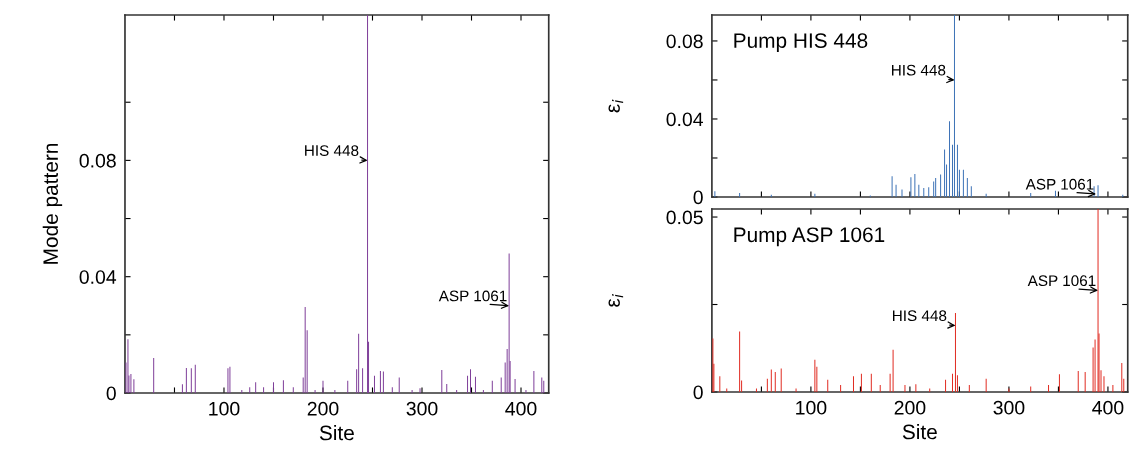 This screenshot has width=1130, height=459. I want to click on y-tick-label: 0.05, so click(684, 217).